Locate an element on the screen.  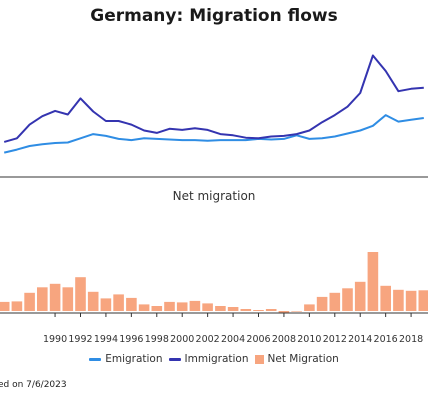
net-migration-bar-2011 is located at coordinates (322, 303).